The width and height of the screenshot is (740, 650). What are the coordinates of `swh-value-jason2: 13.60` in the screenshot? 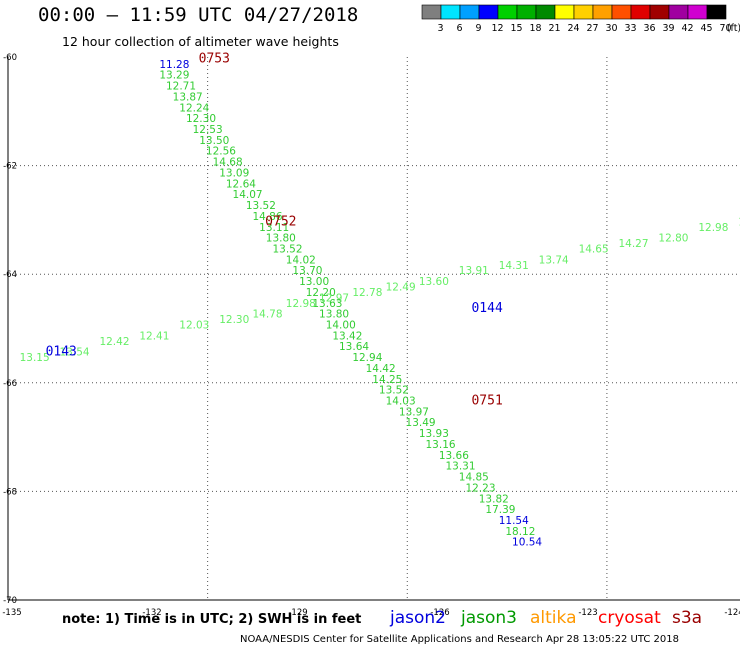 It's located at (434, 282).